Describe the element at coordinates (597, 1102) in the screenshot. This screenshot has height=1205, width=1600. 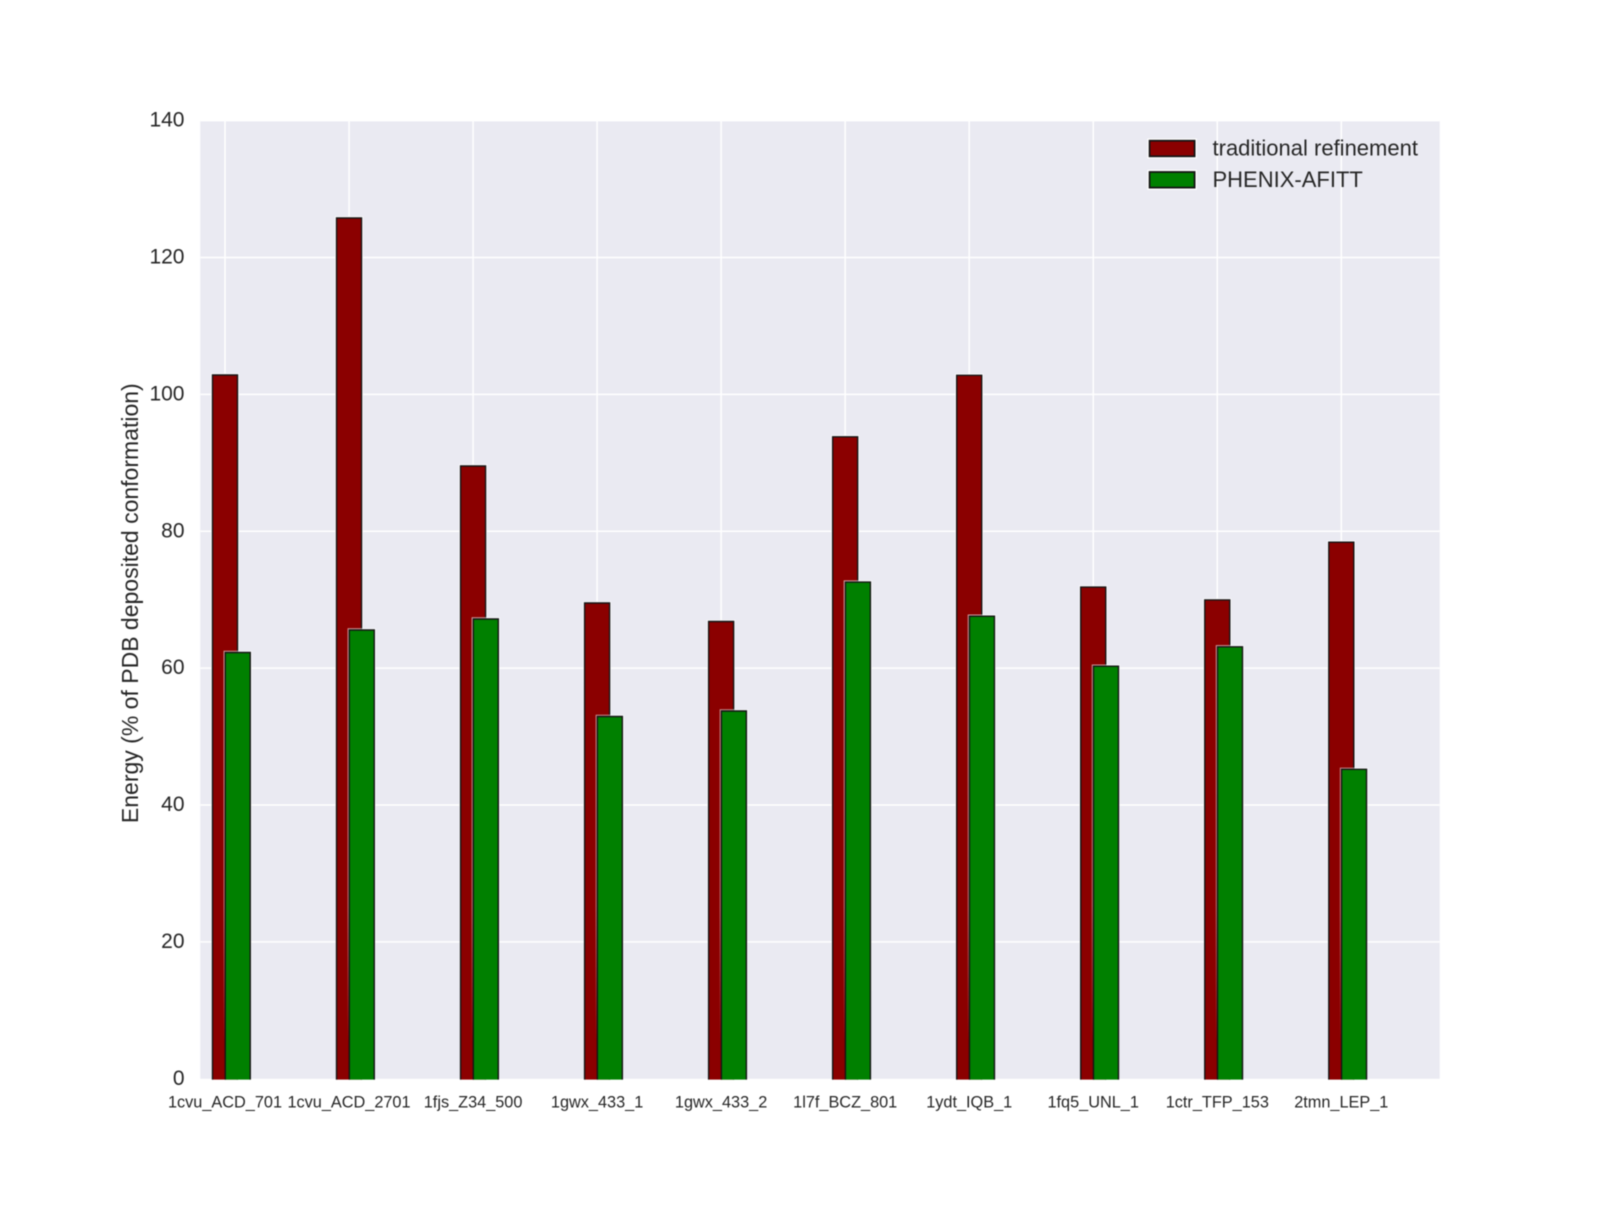
I see `svg-text: 1gwx_433_1` at that location.